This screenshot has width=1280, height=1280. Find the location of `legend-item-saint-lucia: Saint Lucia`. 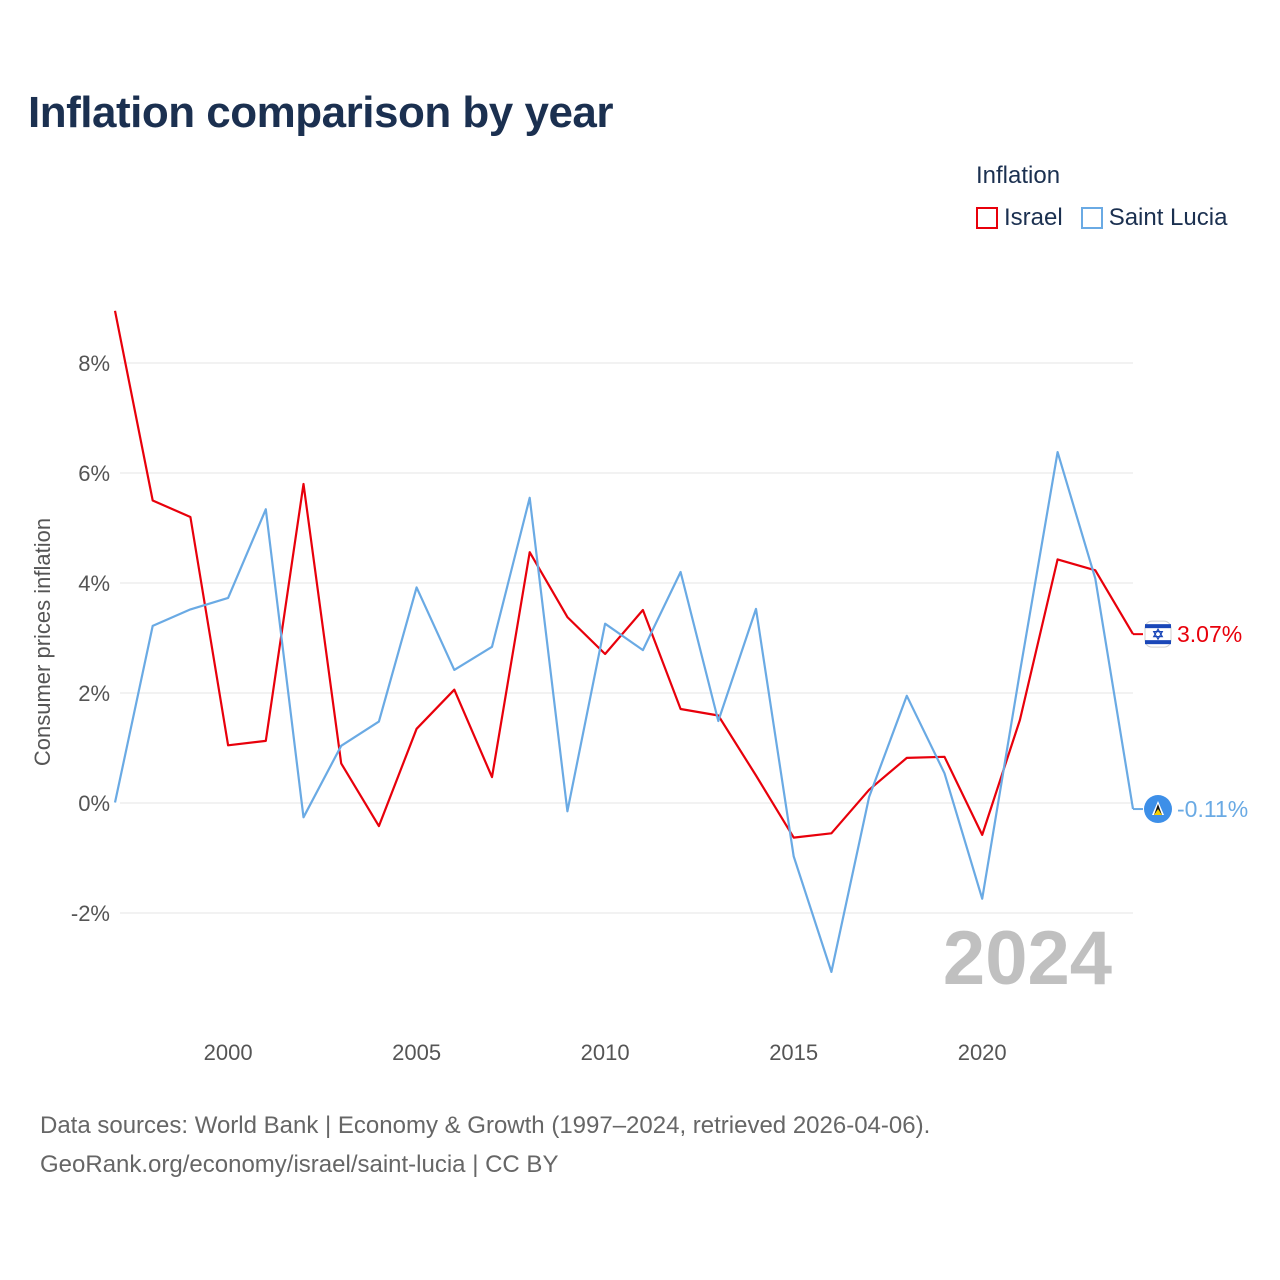

legend-item-saint-lucia: Saint Lucia is located at coordinates (1154, 218).